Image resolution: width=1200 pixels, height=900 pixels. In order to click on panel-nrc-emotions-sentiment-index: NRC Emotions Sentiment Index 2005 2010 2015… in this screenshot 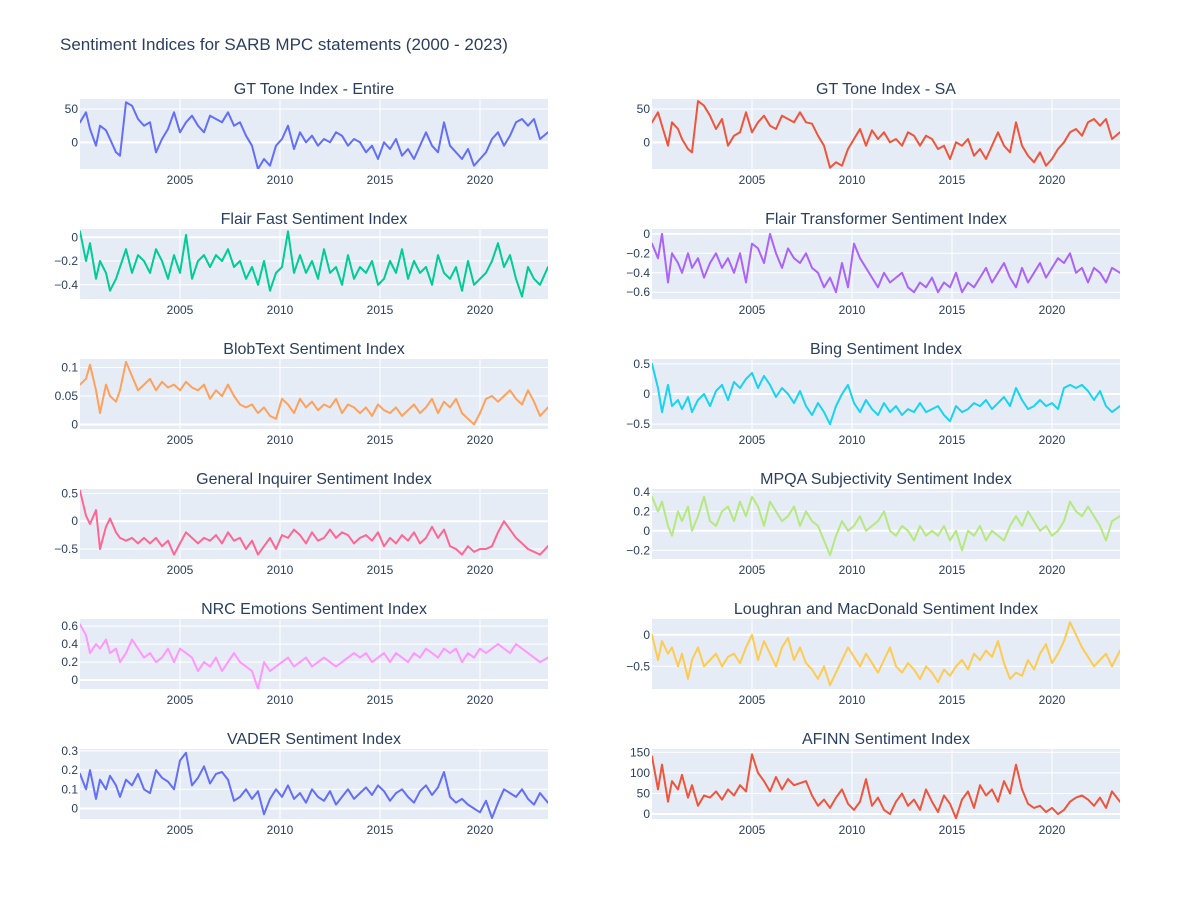, I will do `click(304, 654)`.